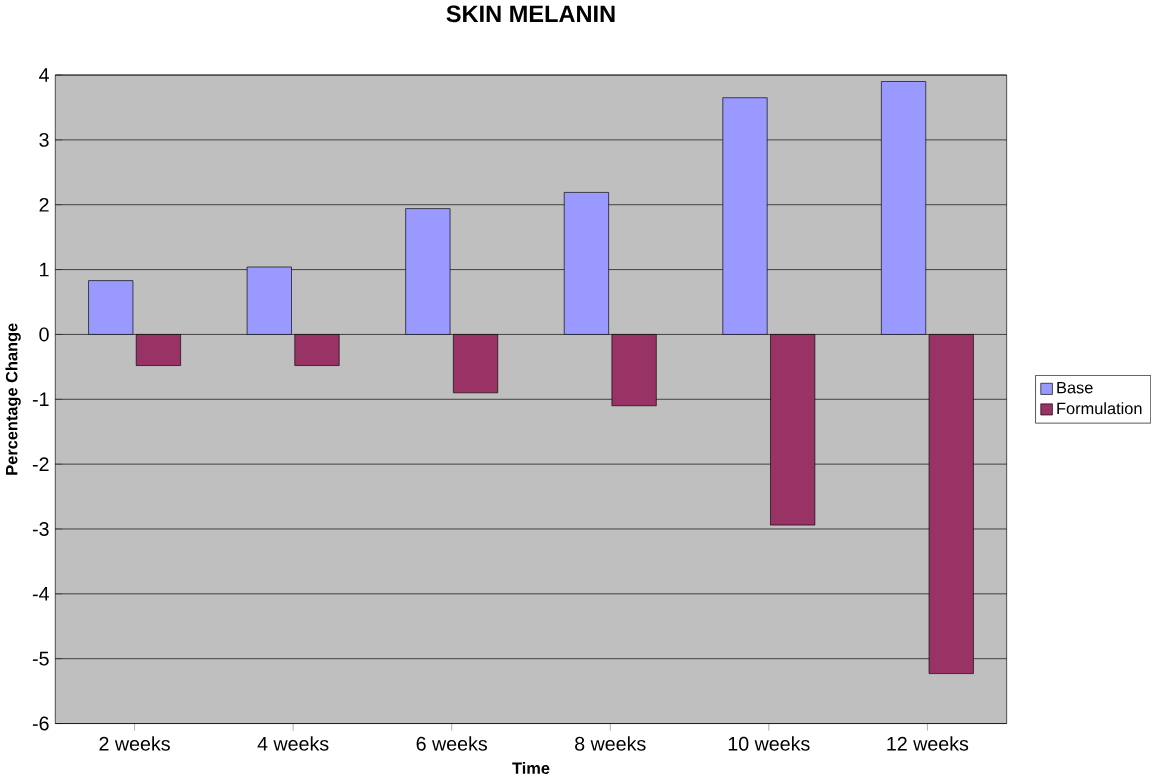  What do you see at coordinates (928, 743) in the screenshot?
I see `x-tick-label: 12 weeks` at bounding box center [928, 743].